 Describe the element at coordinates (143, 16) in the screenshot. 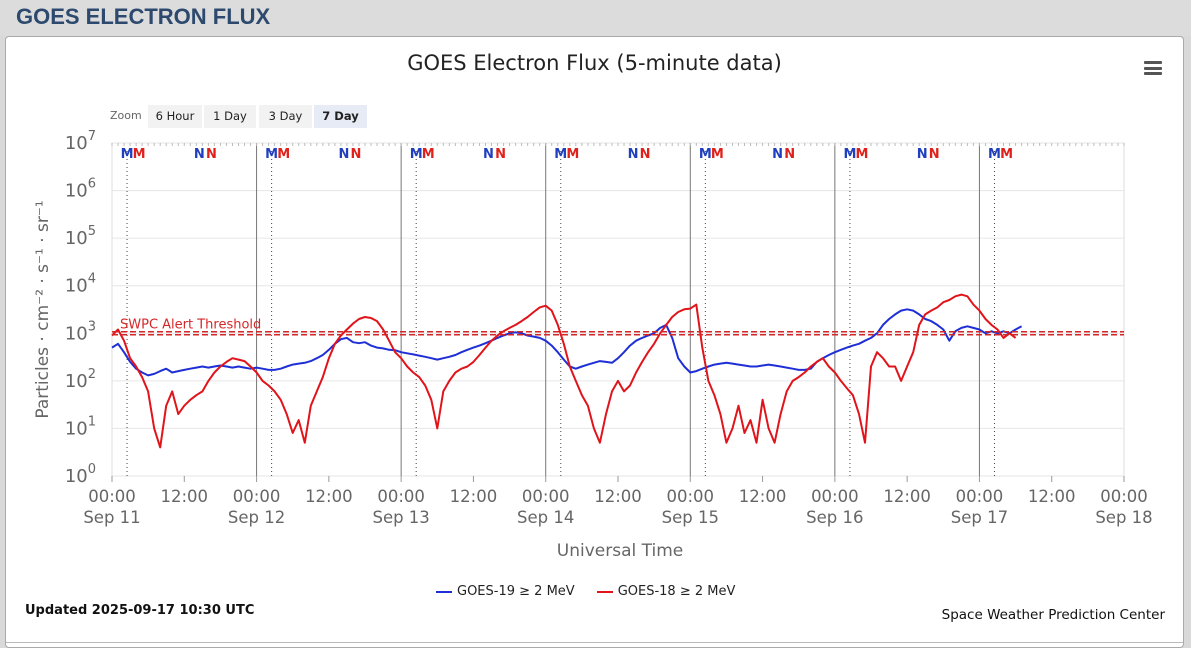

I see `page-title: GOES ELECTRON FLUX` at that location.